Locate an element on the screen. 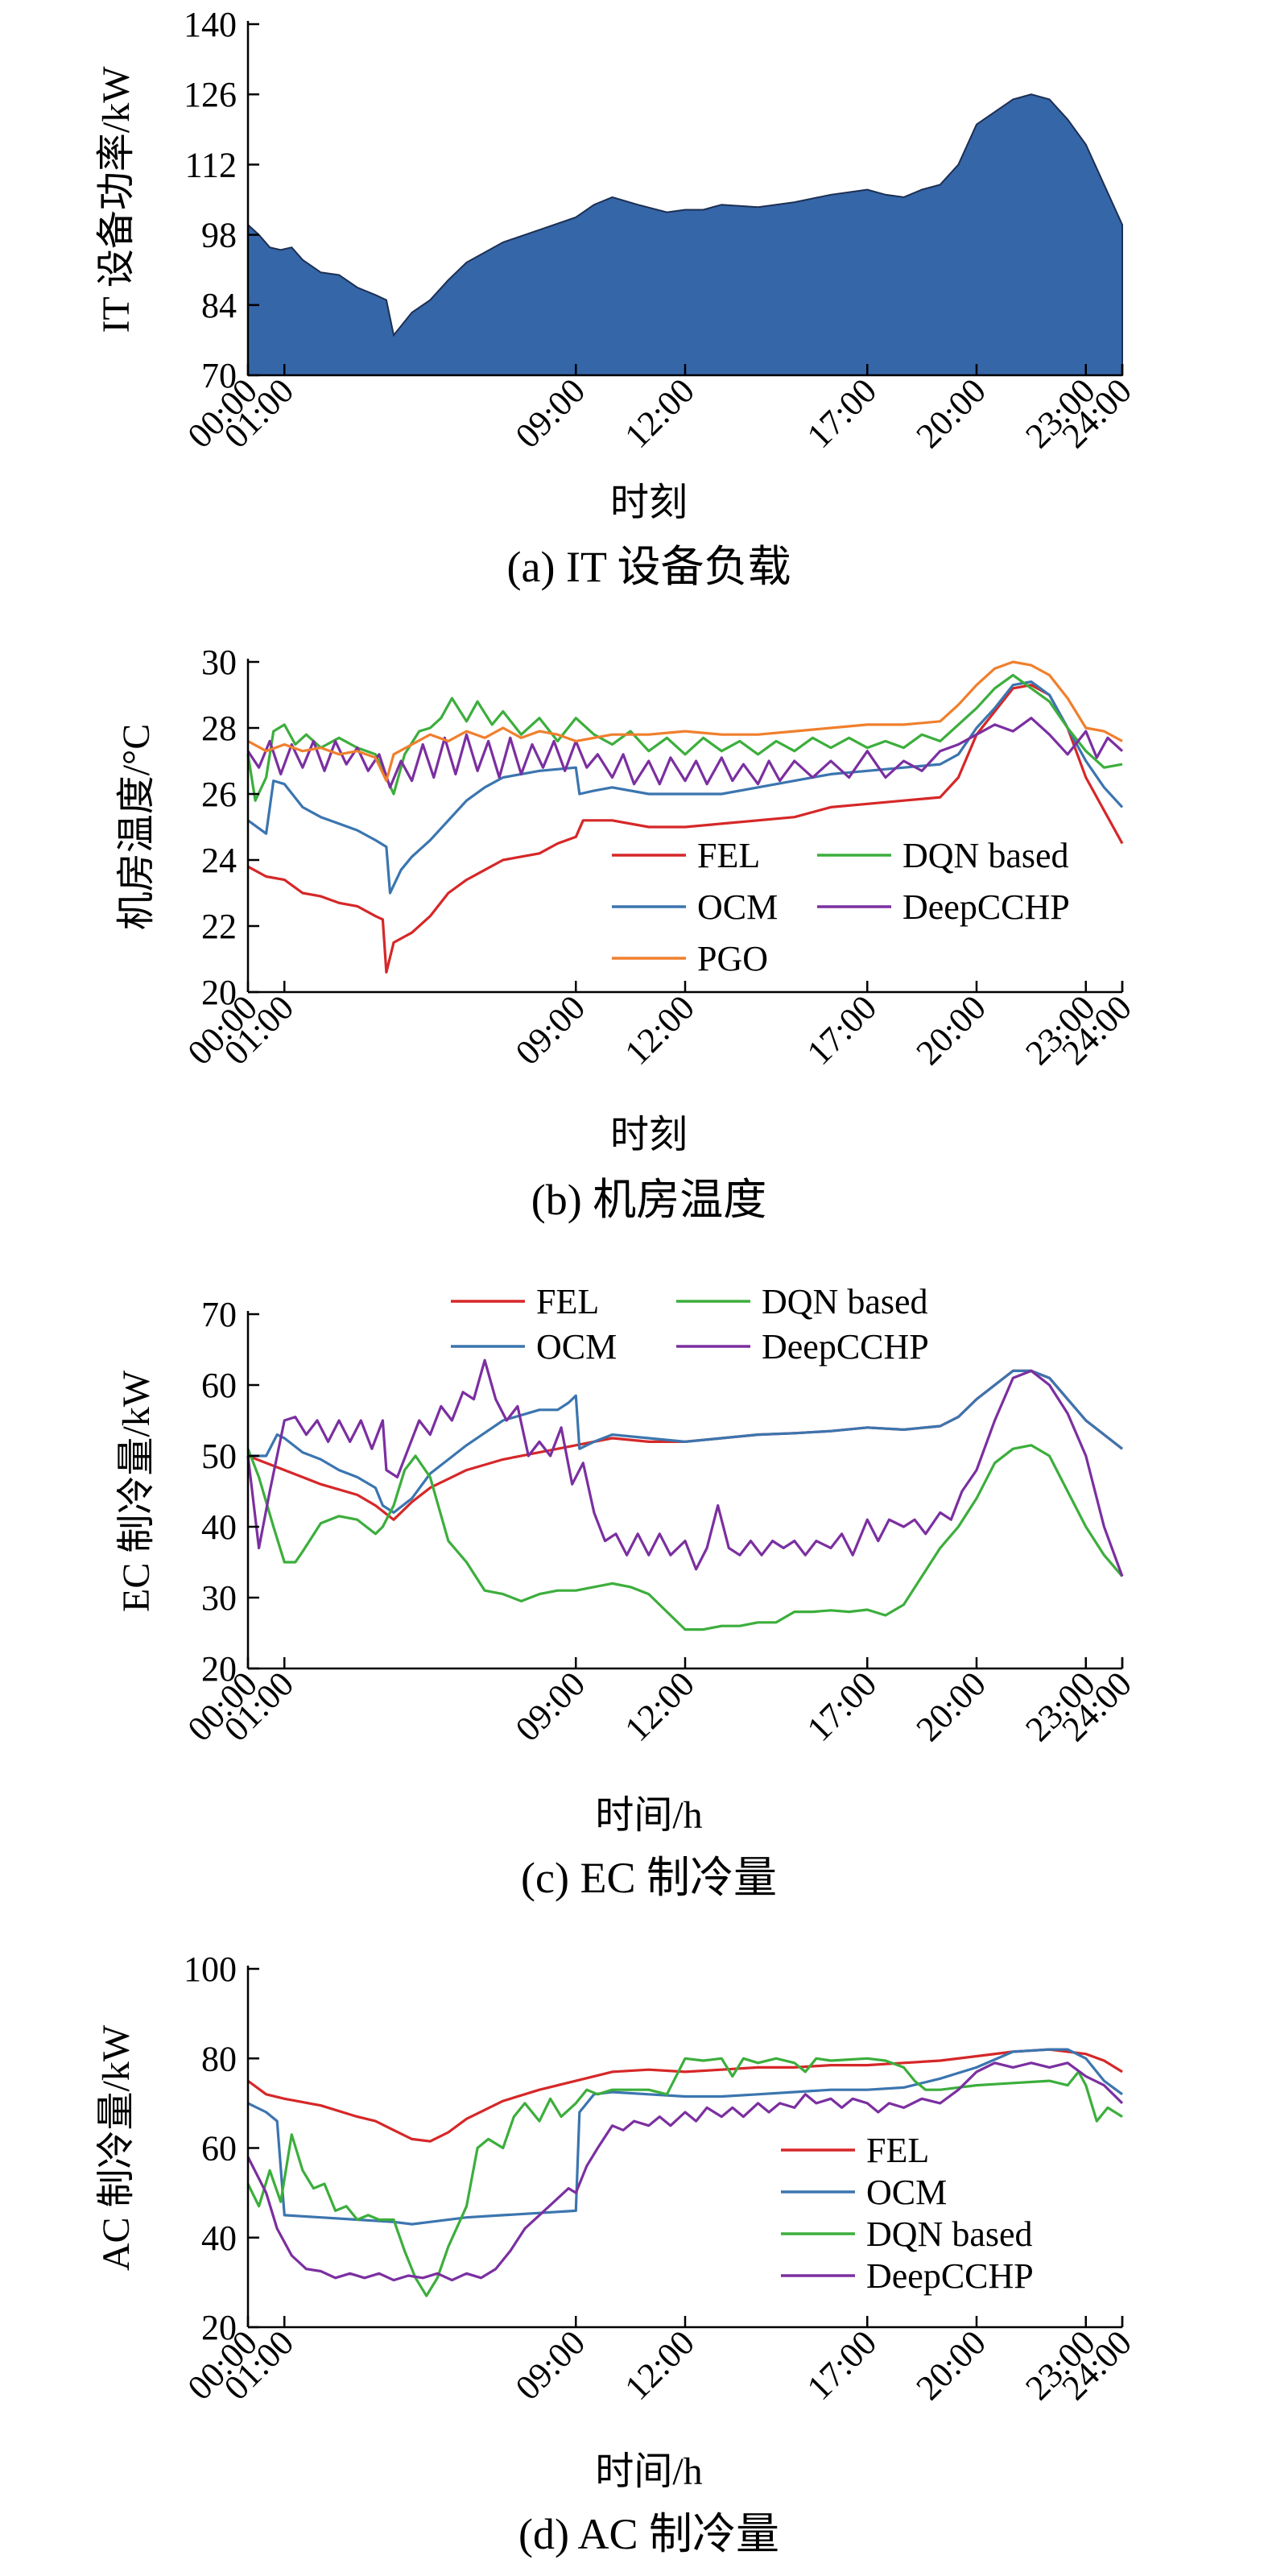 The height and width of the screenshot is (2576, 1268). y-tick-label: 140 is located at coordinates (211, 24).